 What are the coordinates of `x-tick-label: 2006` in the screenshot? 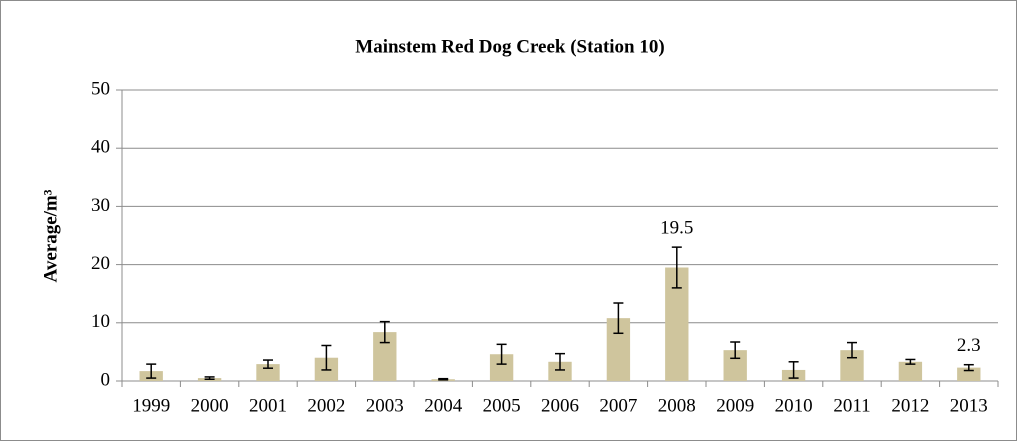 It's located at (560, 405).